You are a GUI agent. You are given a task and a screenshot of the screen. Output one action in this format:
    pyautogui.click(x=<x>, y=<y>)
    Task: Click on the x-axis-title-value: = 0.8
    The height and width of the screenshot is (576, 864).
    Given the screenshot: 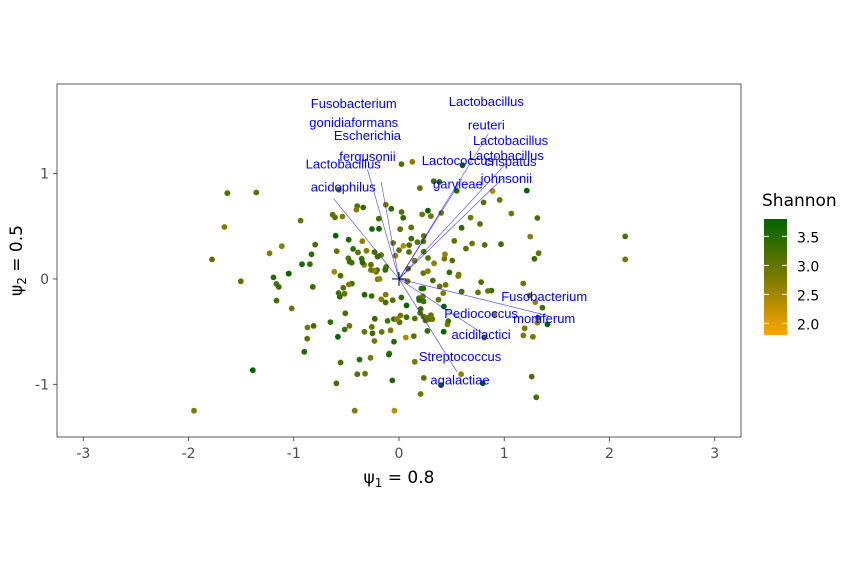 What is the action you would take?
    pyautogui.click(x=408, y=478)
    